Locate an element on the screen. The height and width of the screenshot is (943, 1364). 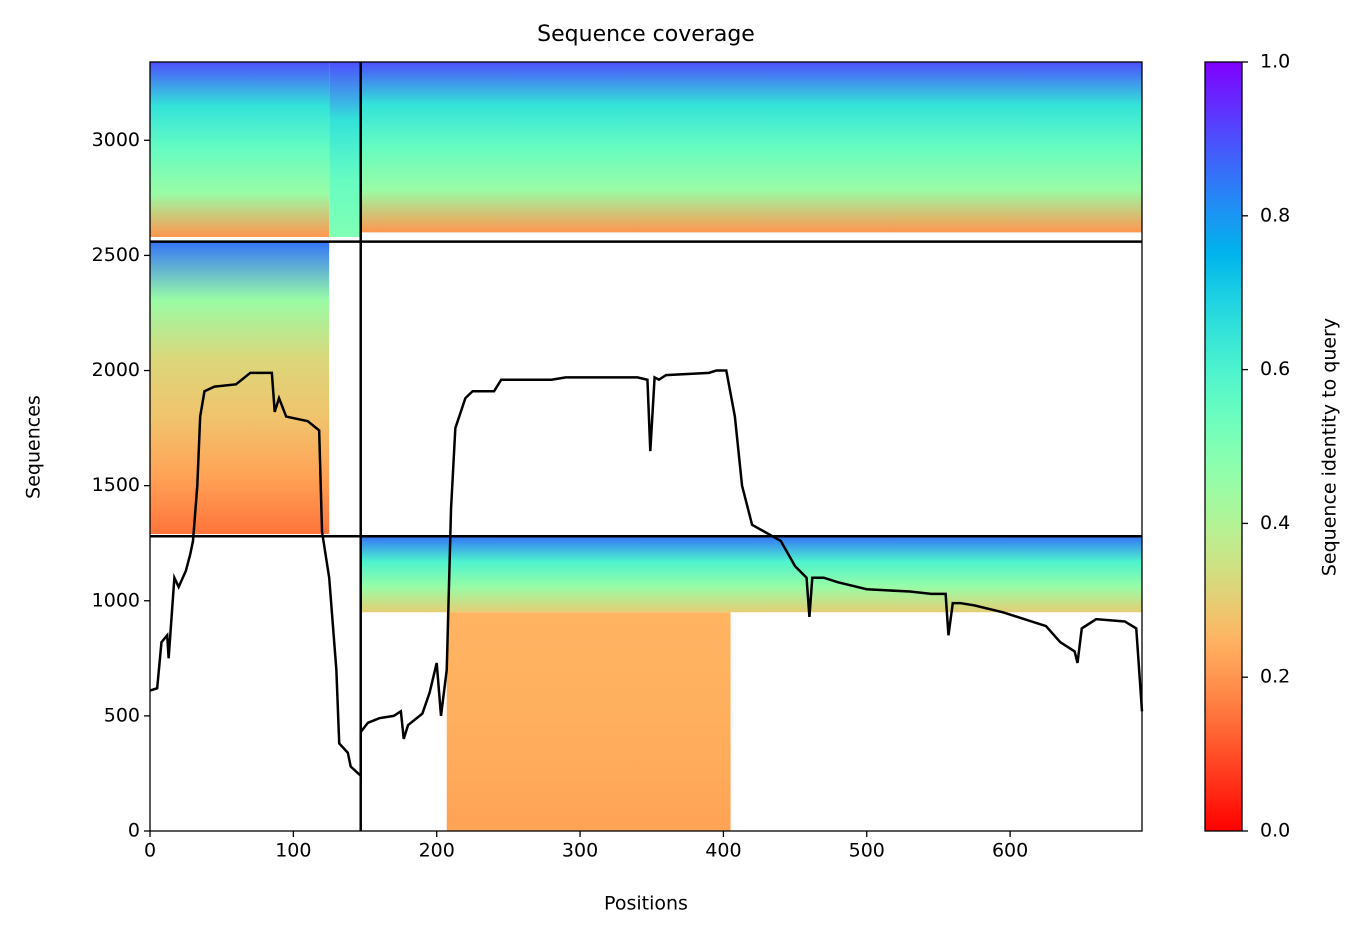
y-tick-label: 1000 is located at coordinates (116, 600).